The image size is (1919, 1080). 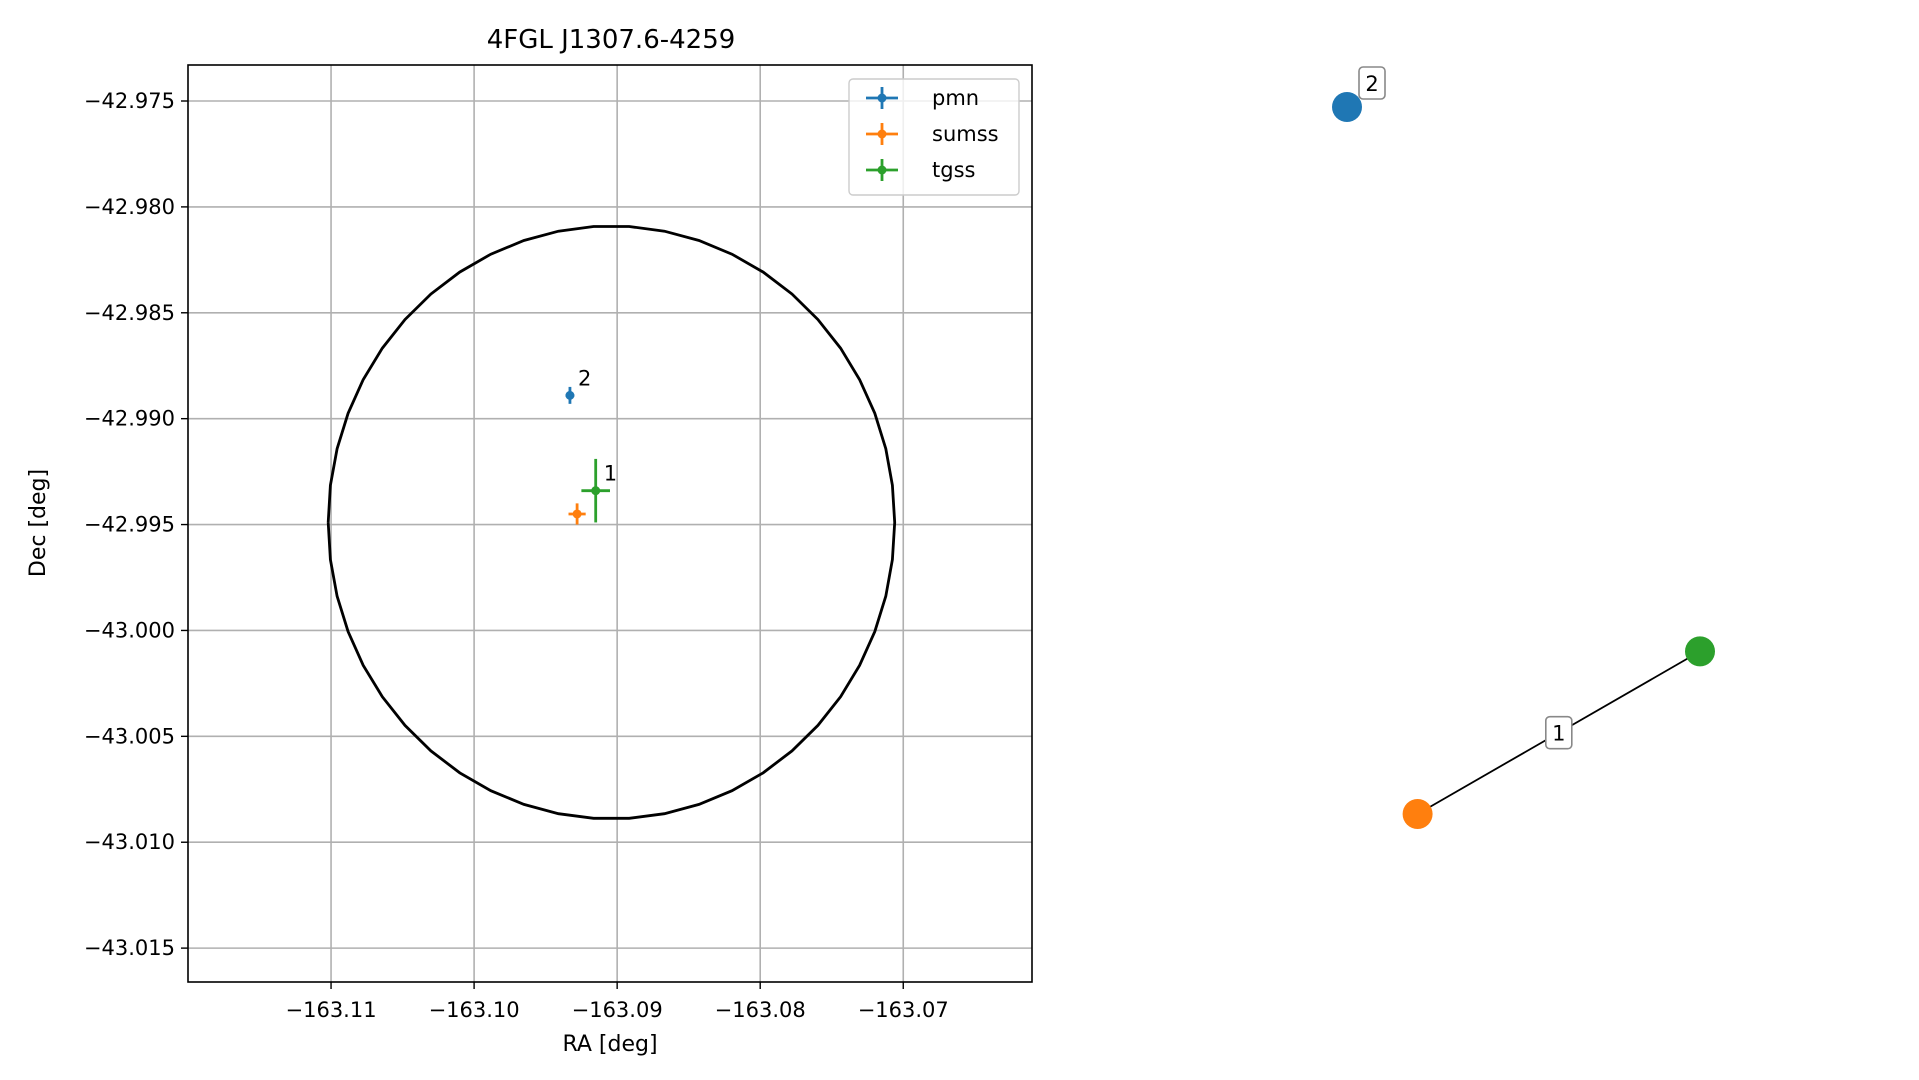 I want to click on y-tick-label: −43.010, so click(x=129, y=842).